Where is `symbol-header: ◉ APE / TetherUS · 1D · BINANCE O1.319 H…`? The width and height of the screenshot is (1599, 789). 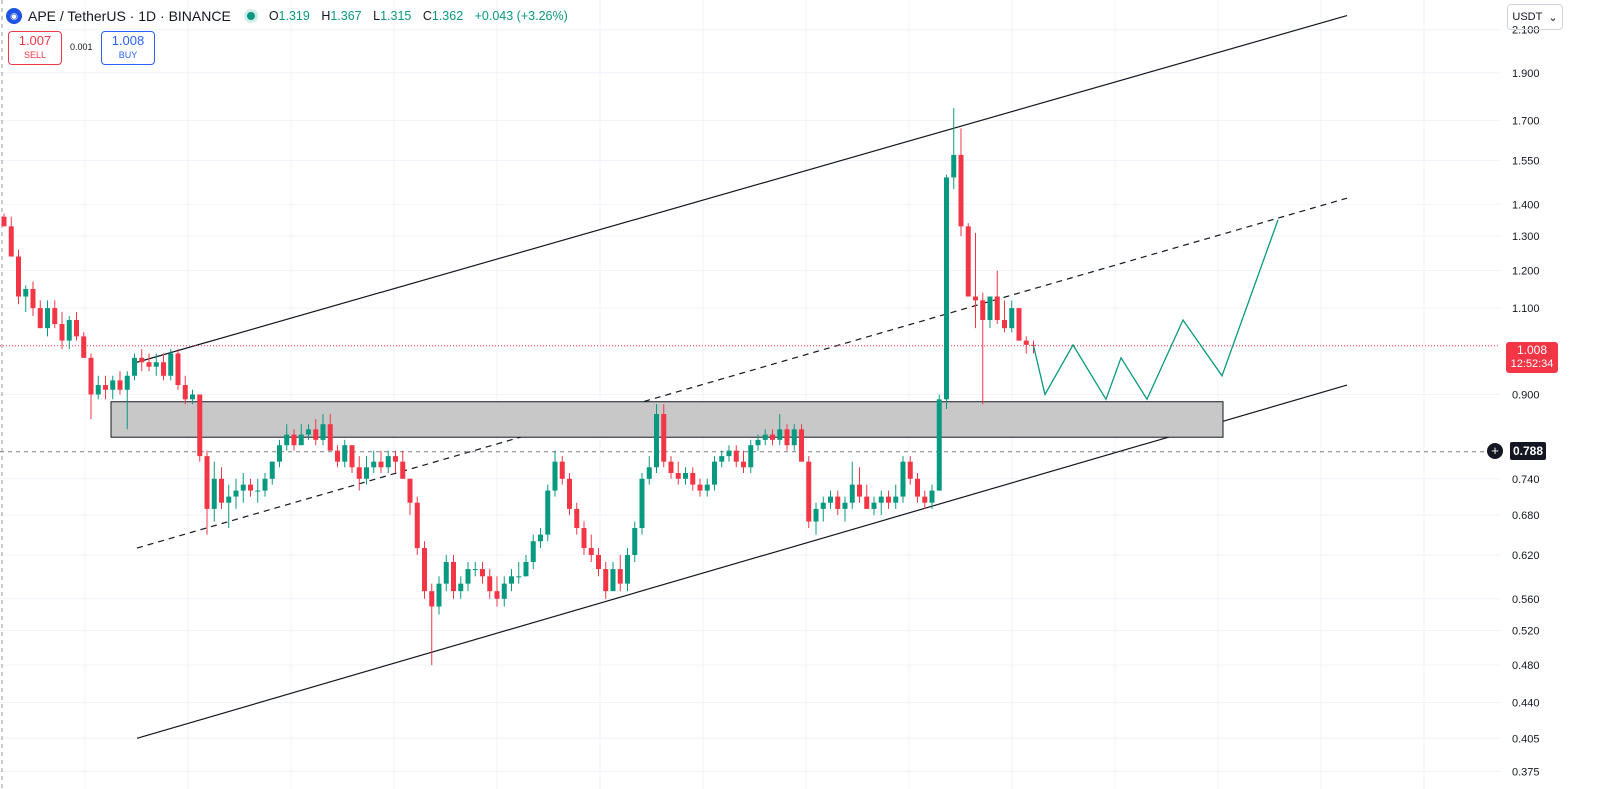
symbol-header: ◉ APE / TetherUS · 1D · BINANCE O1.319 H… is located at coordinates (291, 16).